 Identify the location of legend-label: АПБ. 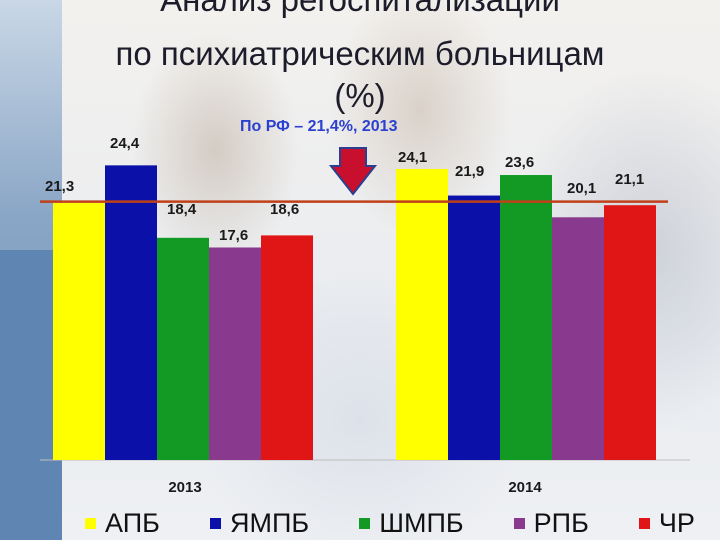
(132, 522).